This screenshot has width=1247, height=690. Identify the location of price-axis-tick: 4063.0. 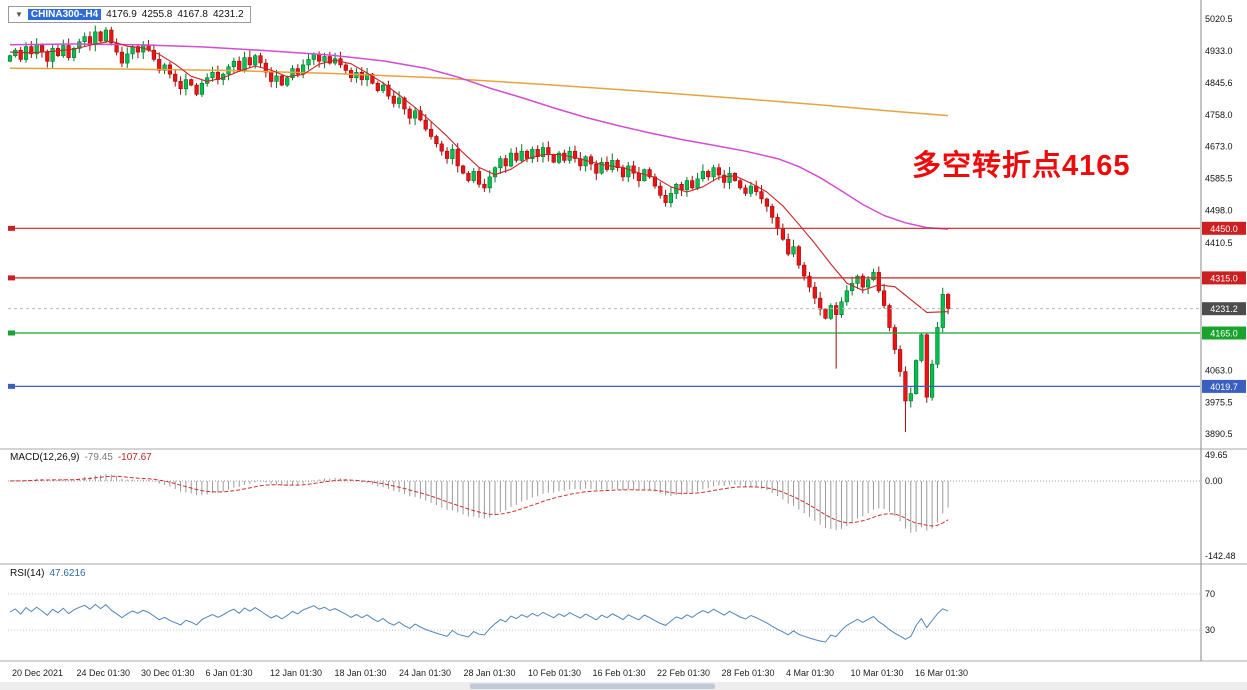
(1219, 370).